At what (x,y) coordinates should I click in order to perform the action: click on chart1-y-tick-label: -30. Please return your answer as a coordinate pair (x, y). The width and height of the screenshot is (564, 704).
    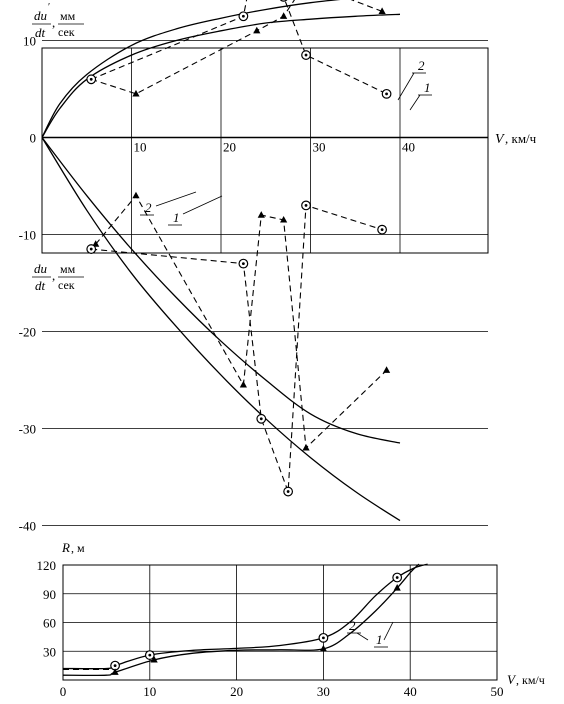
    Looking at the image, I should click on (27, 429).